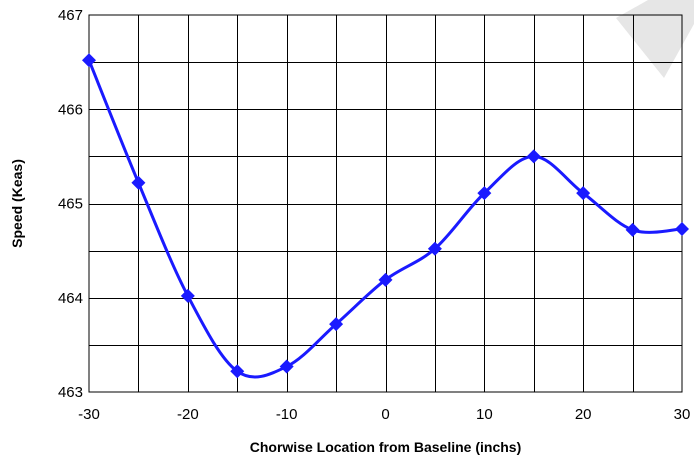 The height and width of the screenshot is (462, 694). Describe the element at coordinates (583, 414) in the screenshot. I see `x-tick-label: 20` at that location.